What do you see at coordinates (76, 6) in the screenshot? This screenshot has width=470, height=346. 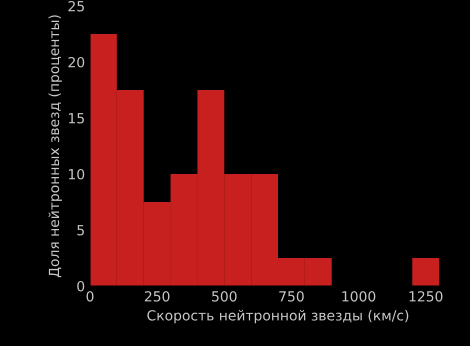 I see `y-tick-label: 25` at bounding box center [76, 6].